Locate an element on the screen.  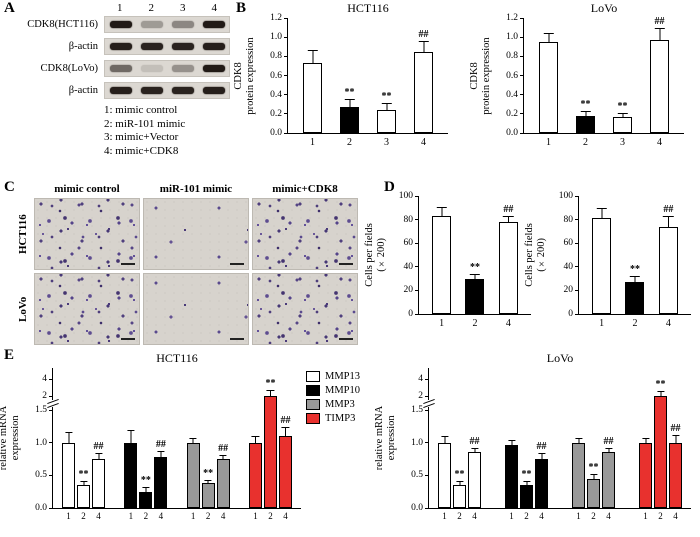
micrograph-column-header: mimic control is located at coordinates (87, 189).